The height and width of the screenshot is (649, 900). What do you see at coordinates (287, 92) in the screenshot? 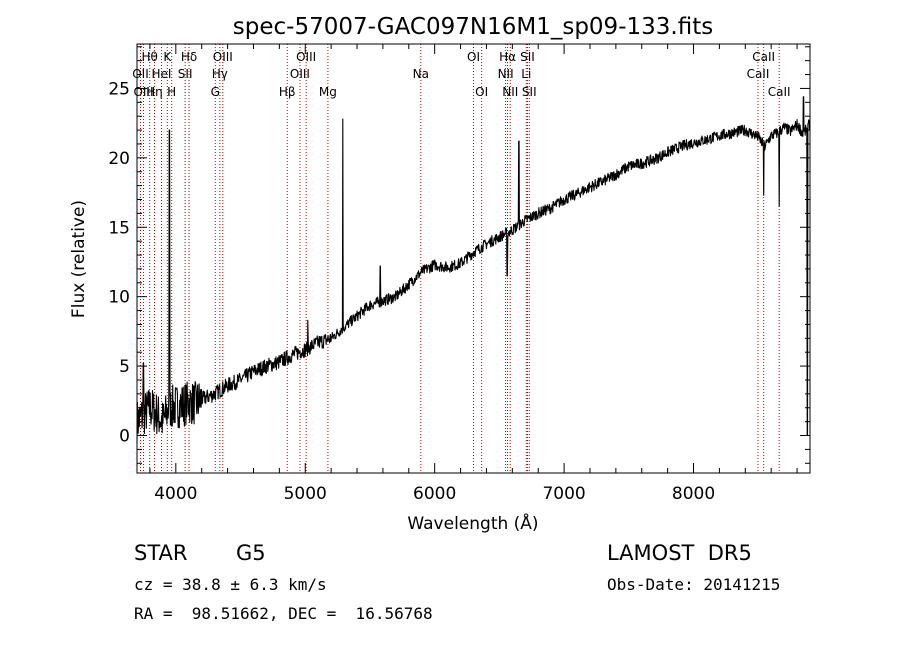
I see `line-marker-label-14: Hβ` at bounding box center [287, 92].